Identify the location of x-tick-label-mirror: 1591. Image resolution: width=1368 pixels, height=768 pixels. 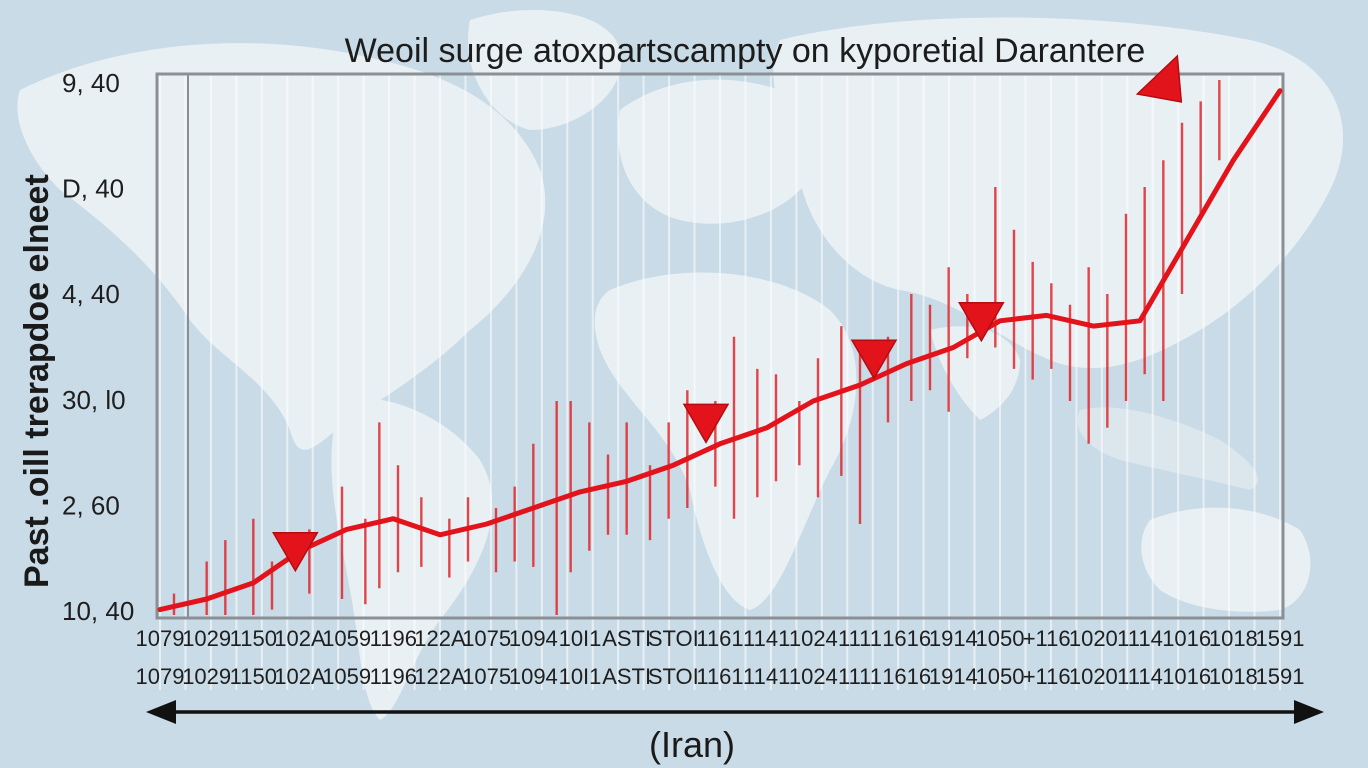
(1280, 676).